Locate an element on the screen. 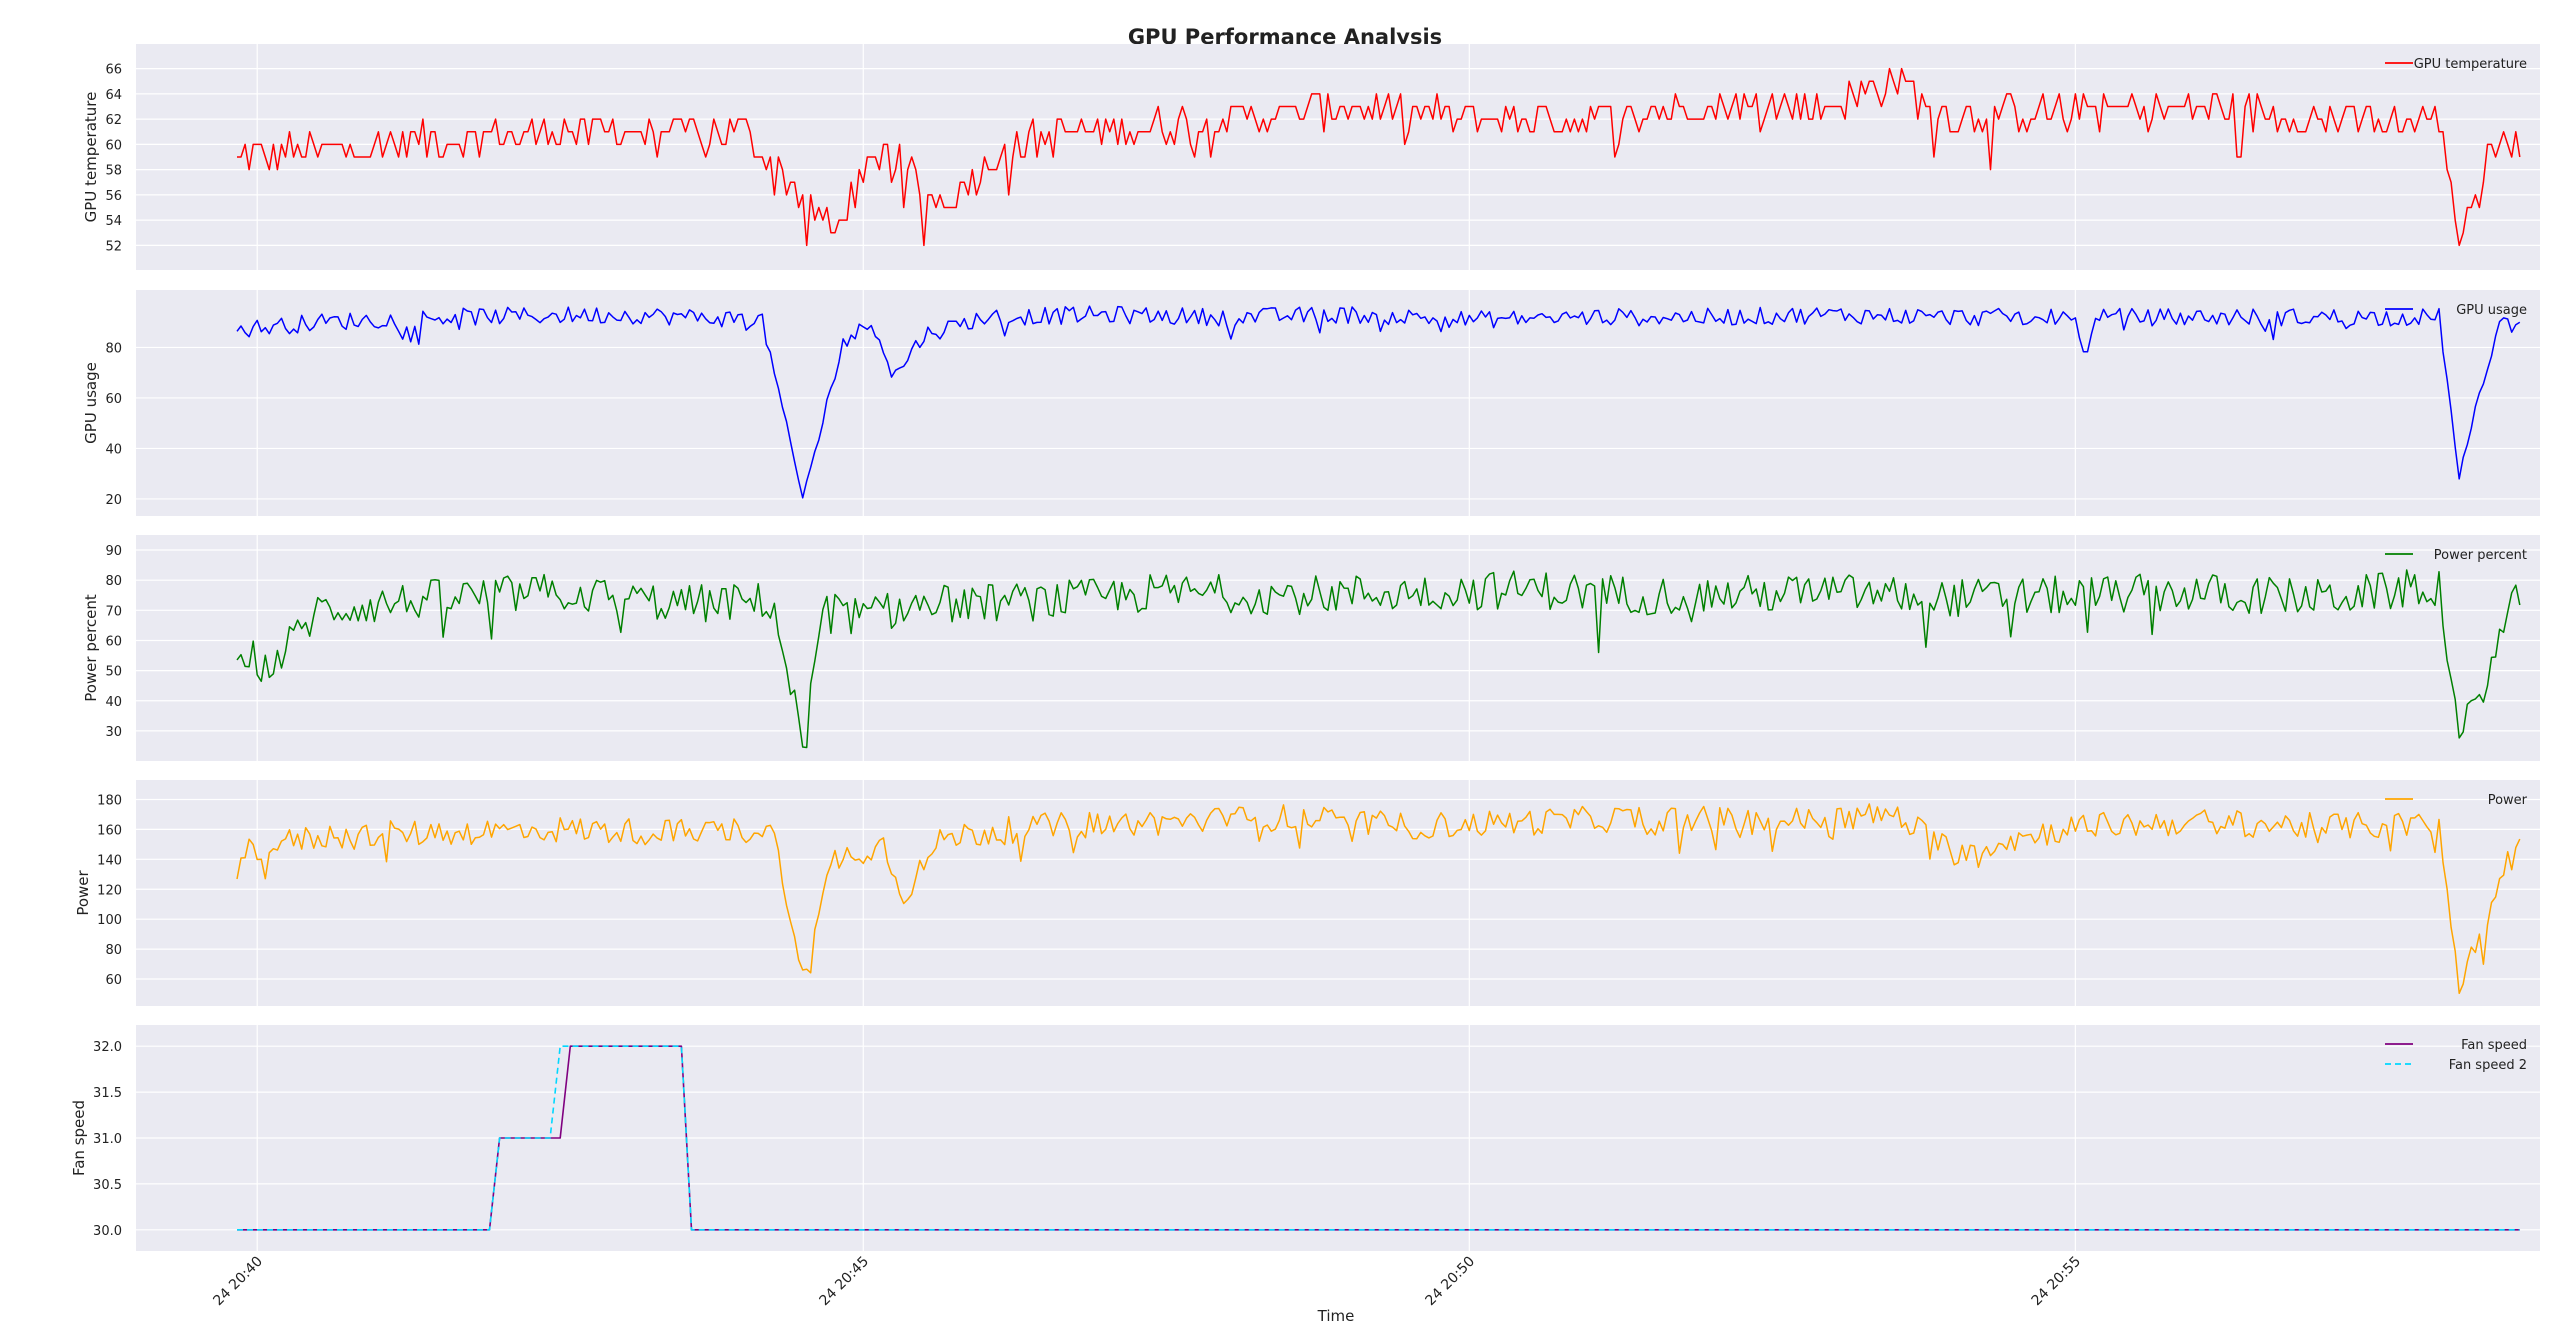 This screenshot has height=1327, width=2560. series-line-gpu-usage is located at coordinates (1378, 402).